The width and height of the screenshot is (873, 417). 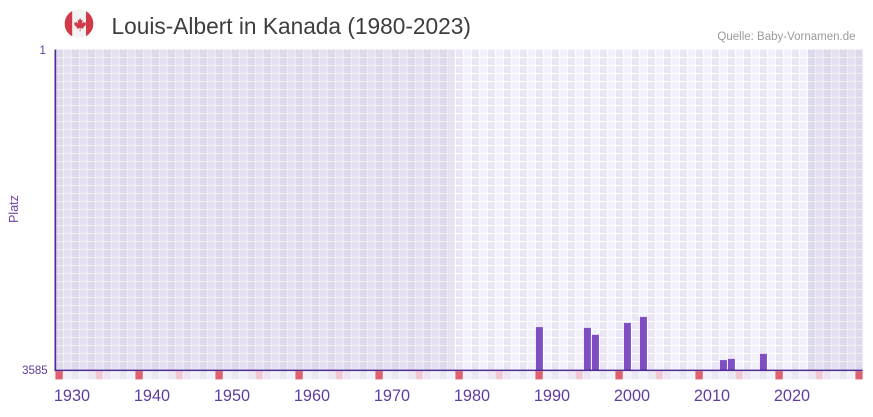 What do you see at coordinates (712, 396) in the screenshot?
I see `svg-text: 2010` at bounding box center [712, 396].